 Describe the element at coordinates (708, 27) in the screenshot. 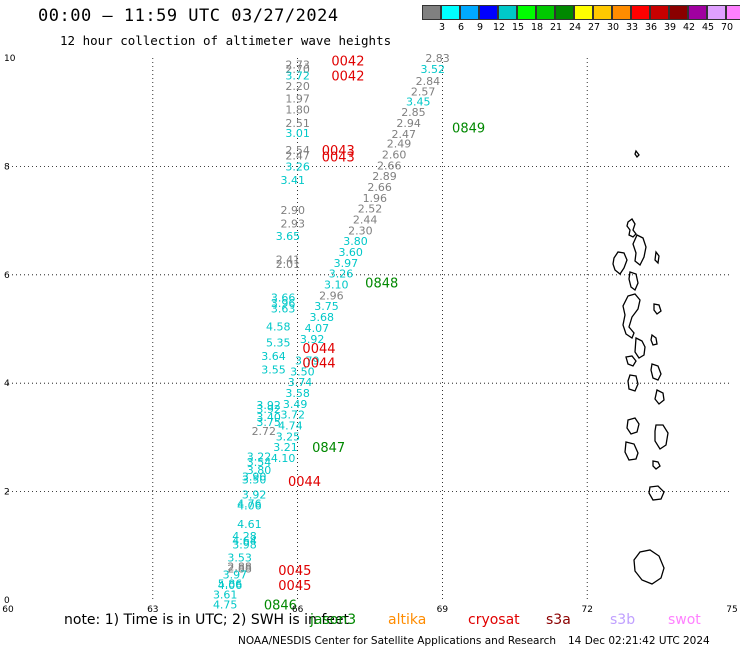

I see `color-scale-label: 45` at that location.